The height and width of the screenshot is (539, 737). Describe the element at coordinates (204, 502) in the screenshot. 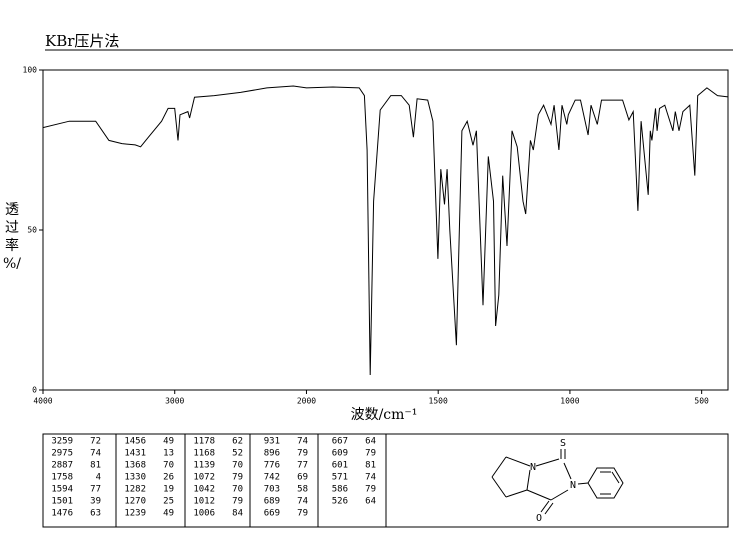

I see `peak-wavenumber: 1012` at that location.